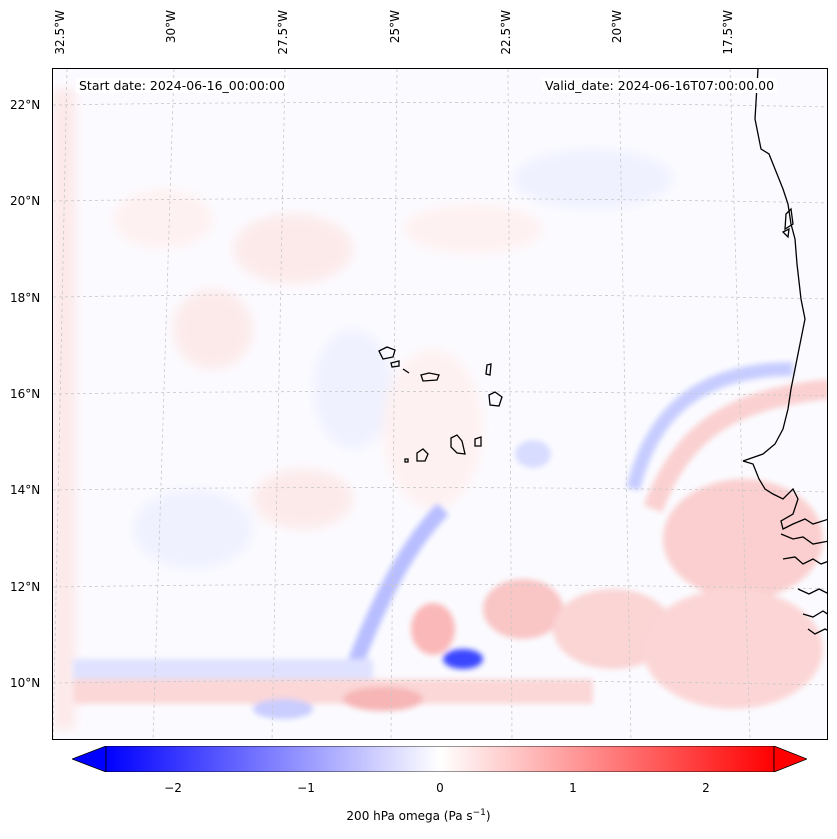  Describe the element at coordinates (173, 788) in the screenshot. I see `colorbar-tick-neg2: −2` at that location.